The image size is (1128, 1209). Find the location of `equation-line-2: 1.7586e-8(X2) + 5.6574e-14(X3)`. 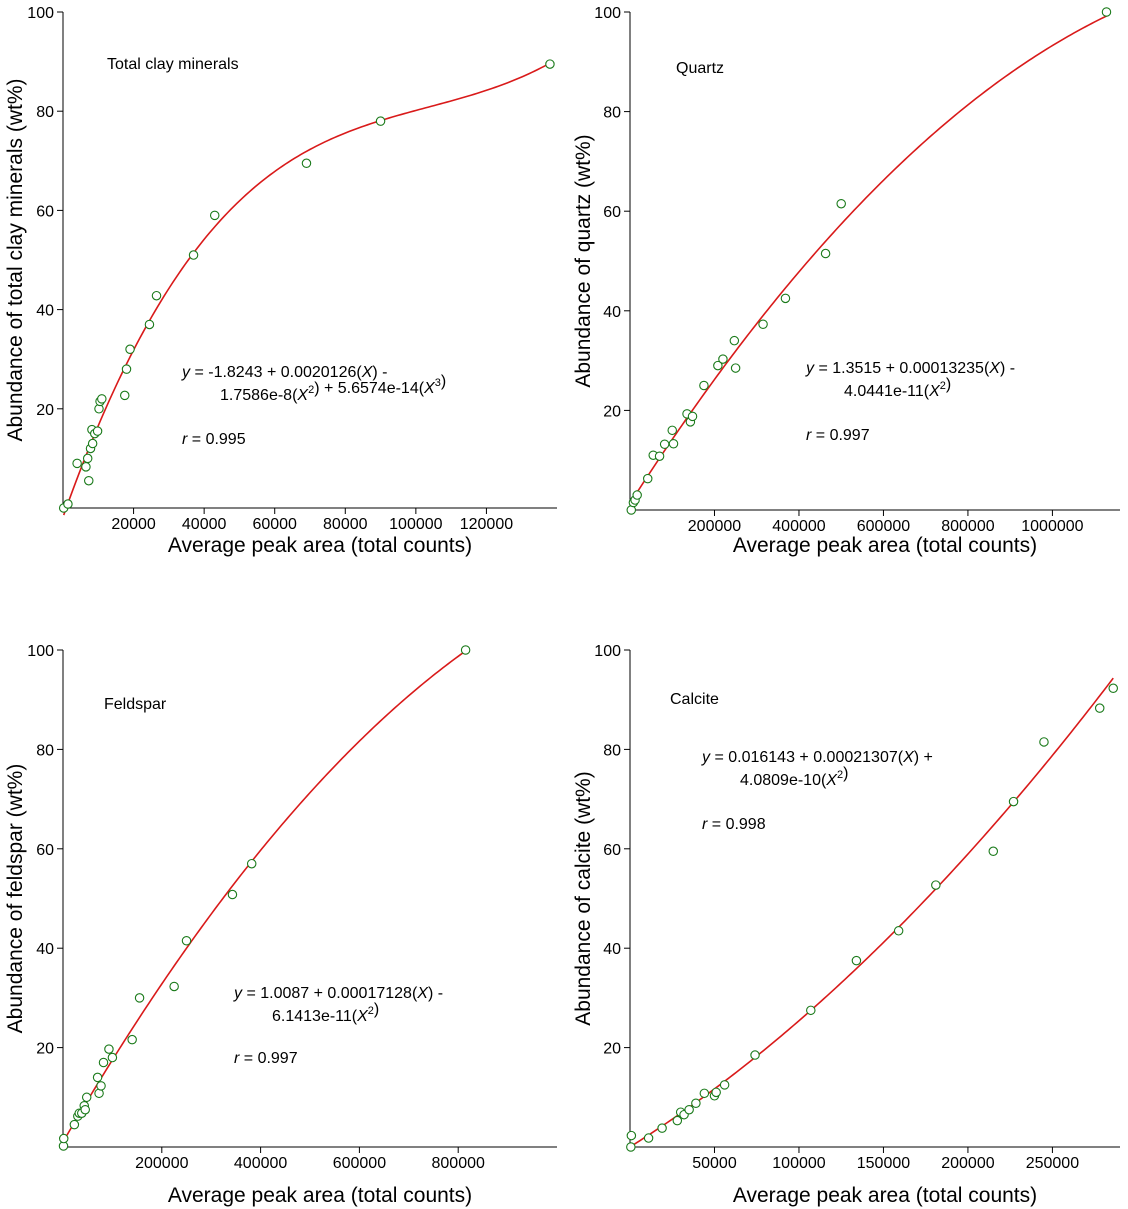

equation-line-2: 1.7586e-8(X2) + 5.6574e-14(X3) is located at coordinates (333, 388).